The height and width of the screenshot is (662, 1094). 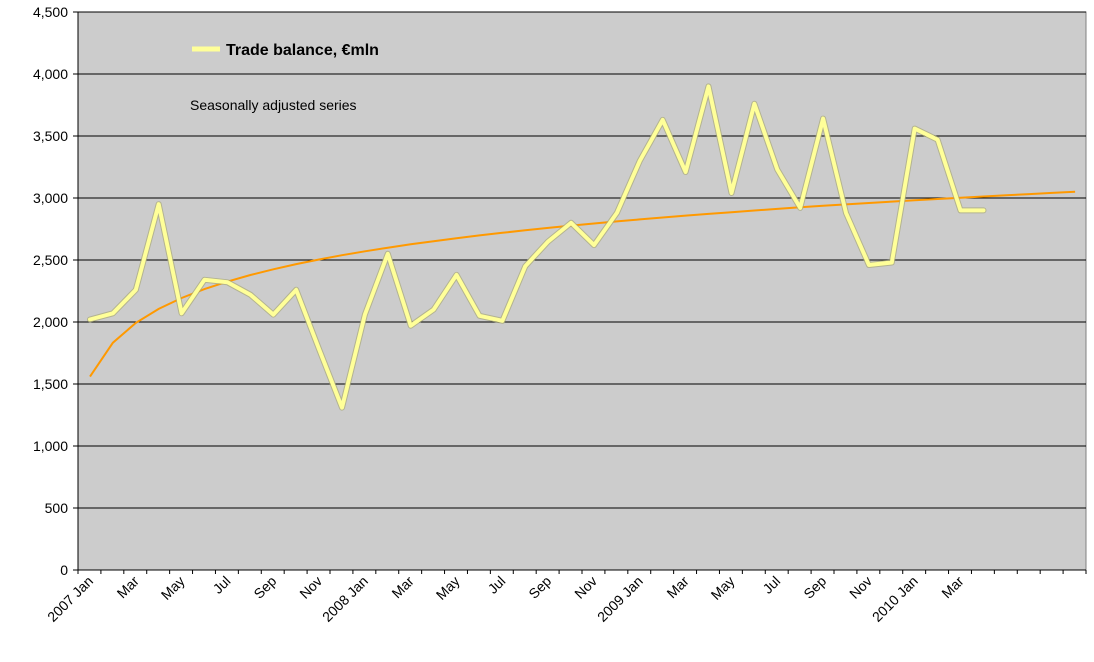 What do you see at coordinates (50, 74) in the screenshot?
I see `y-tick-label: 4,000` at bounding box center [50, 74].